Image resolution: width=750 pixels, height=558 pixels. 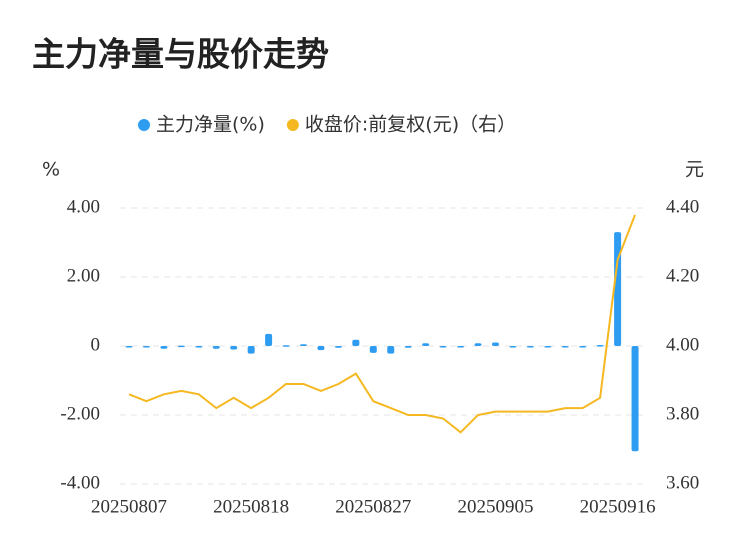 I want to click on y2-tick-label: 4.20, so click(x=682, y=275).